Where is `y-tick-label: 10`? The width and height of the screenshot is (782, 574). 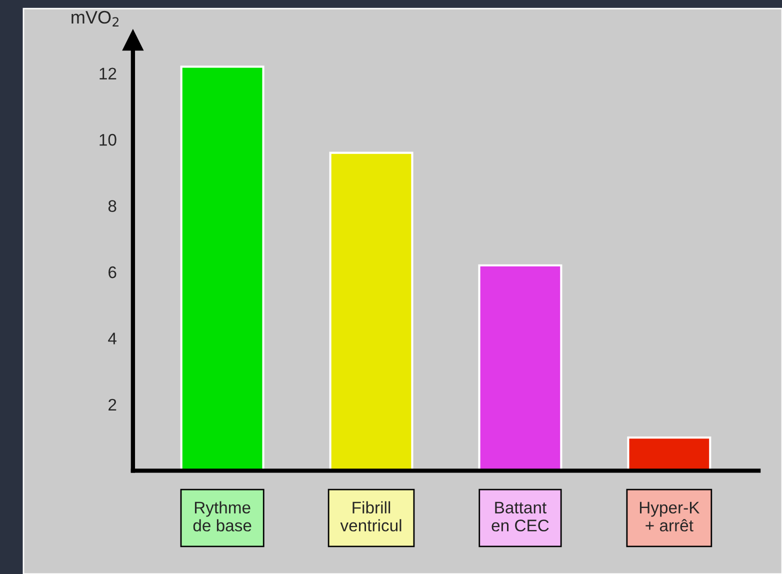 y-tick-label: 10 is located at coordinates (108, 140).